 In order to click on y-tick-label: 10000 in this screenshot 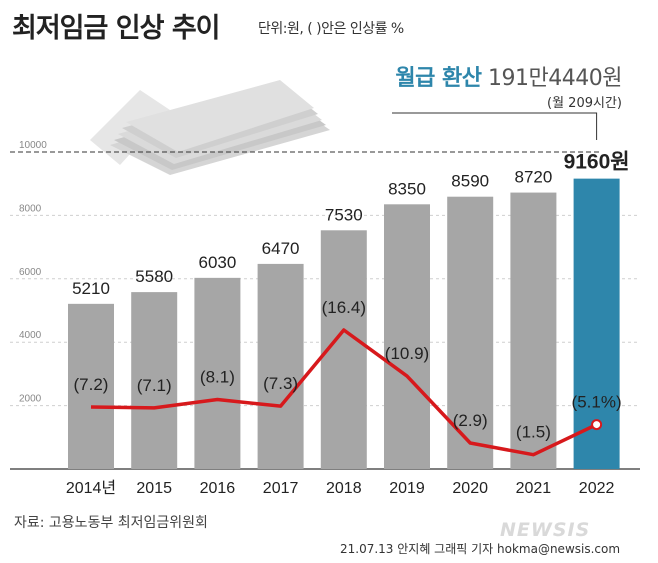, I will do `click(33, 145)`.